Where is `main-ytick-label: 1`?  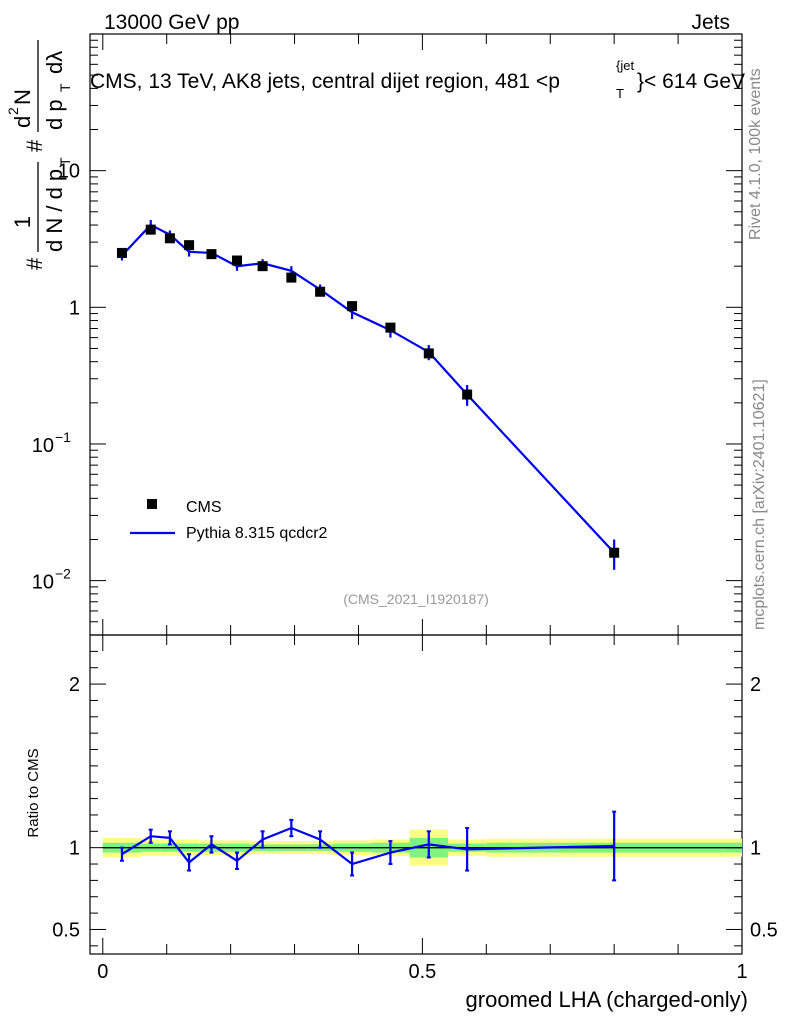 main-ytick-label: 1 is located at coordinates (74, 308).